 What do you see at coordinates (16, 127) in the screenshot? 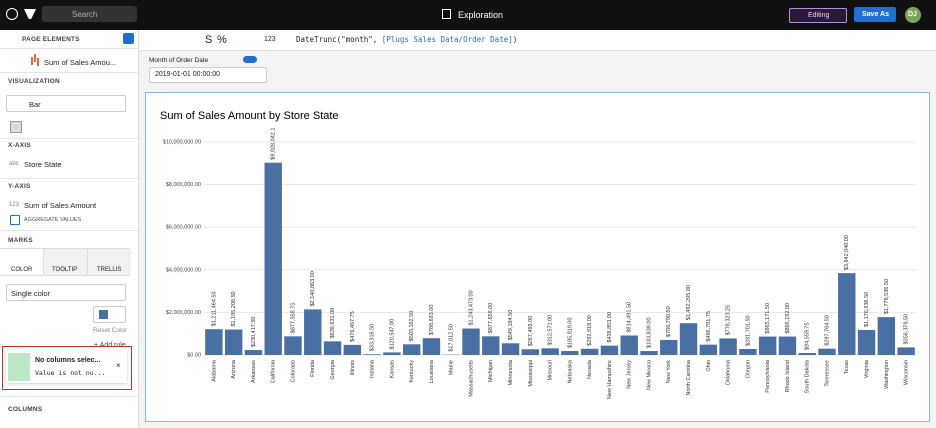
I see `chart-option` at bounding box center [16, 127].